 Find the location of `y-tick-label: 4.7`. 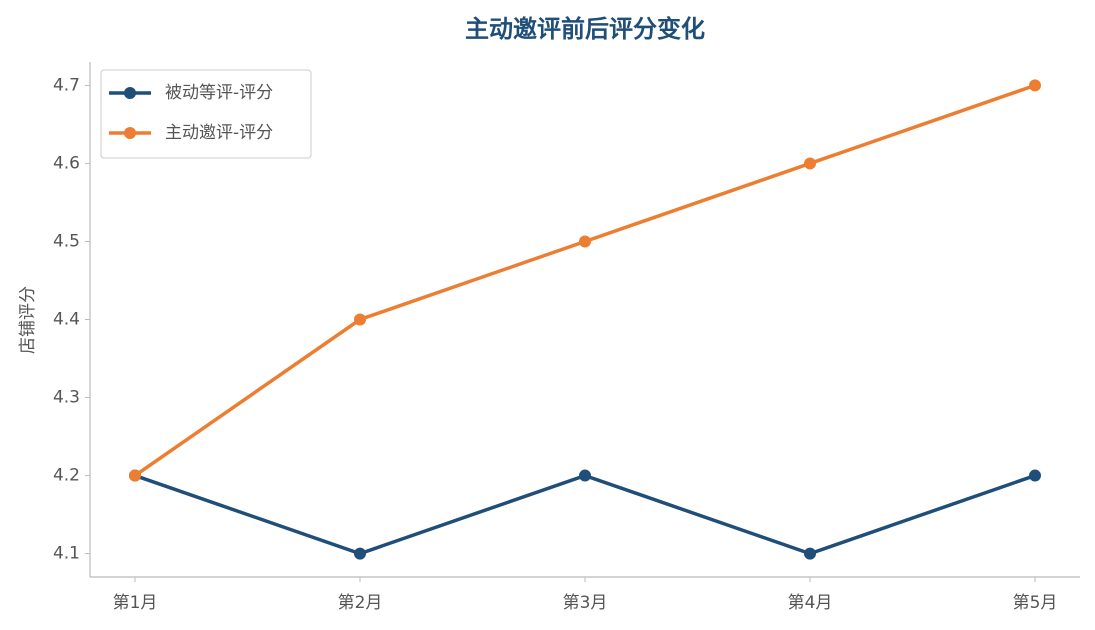

y-tick-label: 4.7 is located at coordinates (66, 85).